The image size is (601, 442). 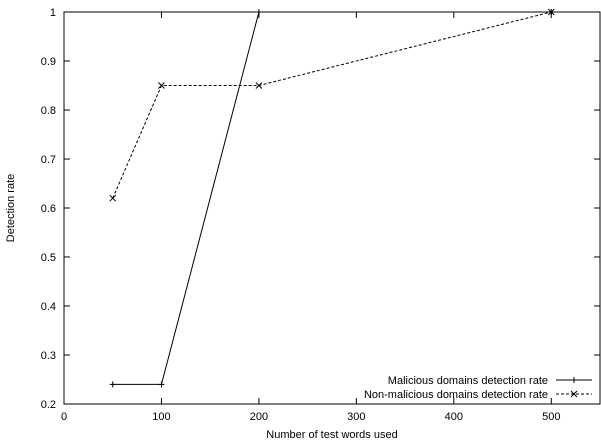 What do you see at coordinates (356, 417) in the screenshot?
I see `x-tick-label: 300` at bounding box center [356, 417].